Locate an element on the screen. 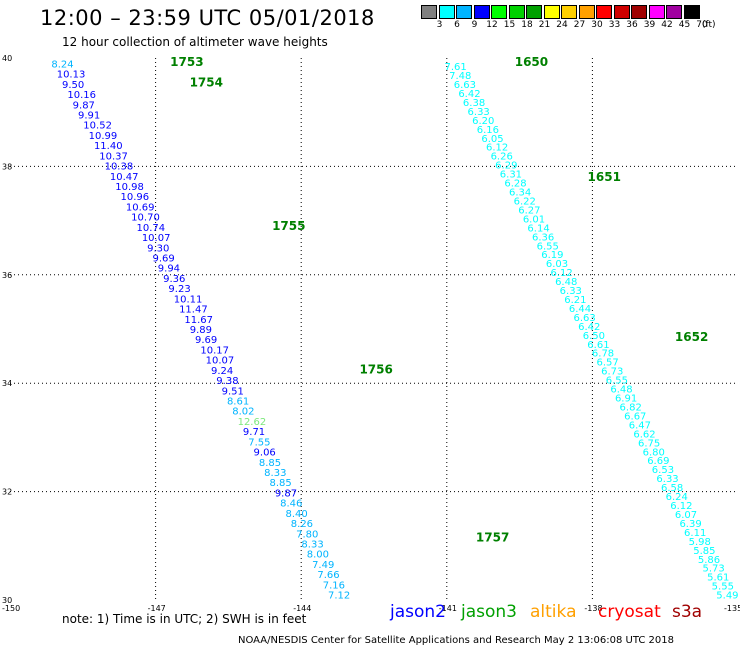 Image resolution: width=740 pixels, height=650 pixels. wave-height-value: 7.55 is located at coordinates (259, 442).